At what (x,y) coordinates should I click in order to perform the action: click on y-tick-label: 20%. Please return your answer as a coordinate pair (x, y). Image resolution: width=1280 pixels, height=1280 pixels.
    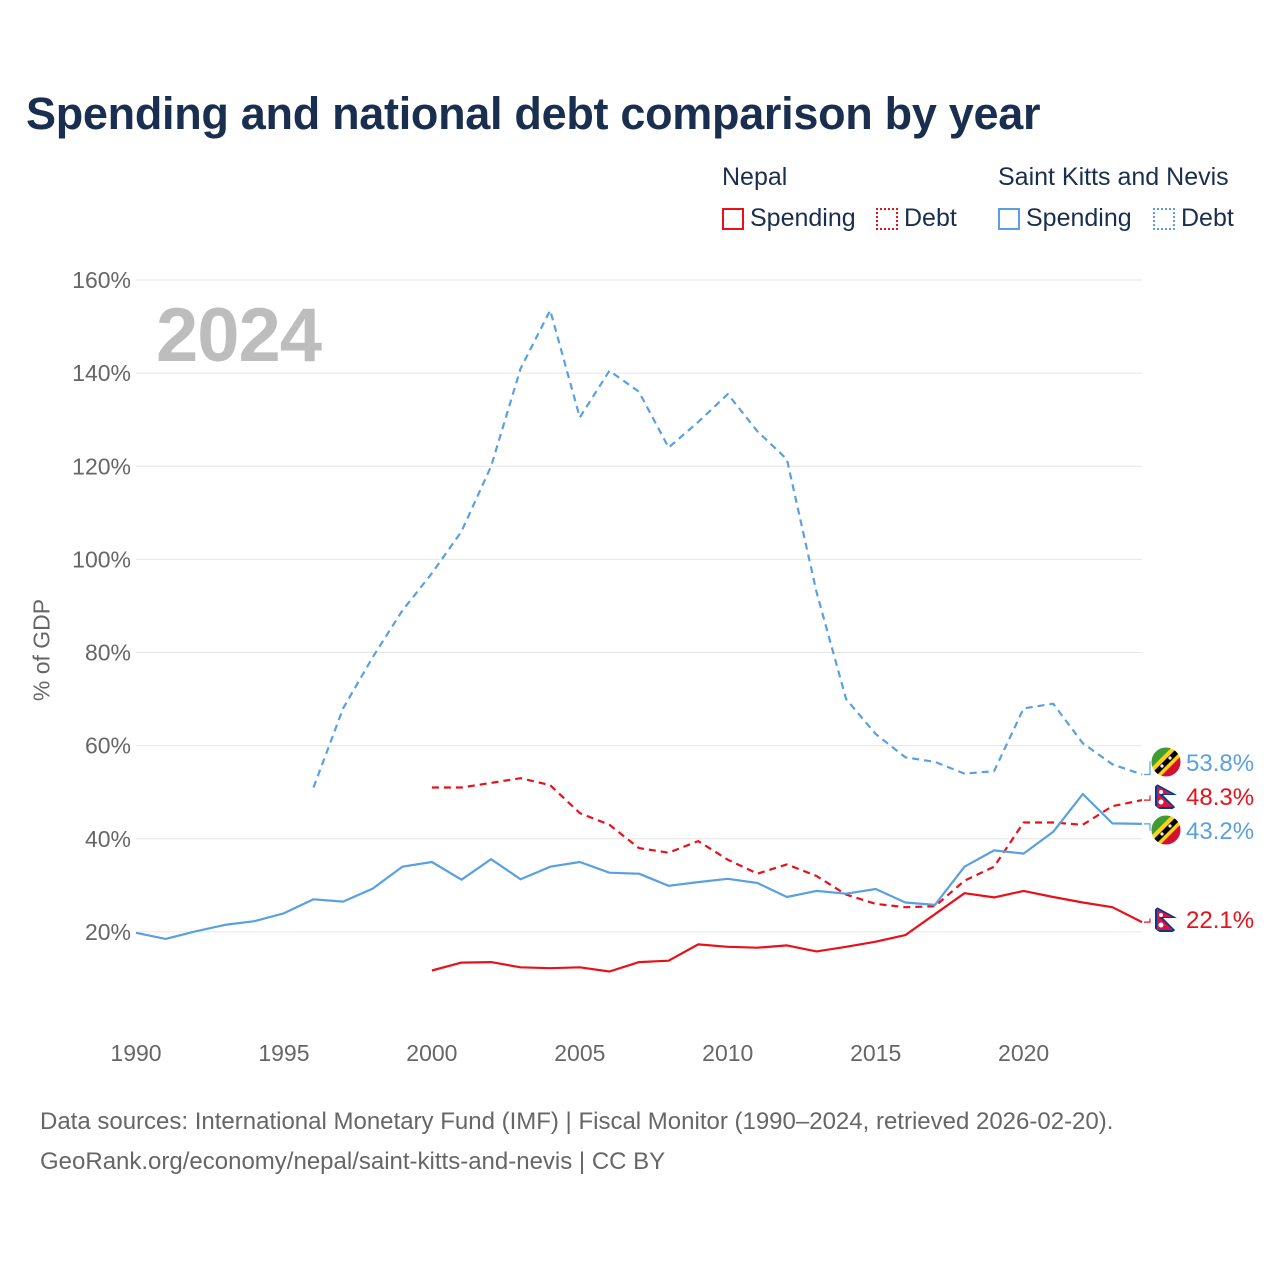
    Looking at the image, I should click on (108, 932).